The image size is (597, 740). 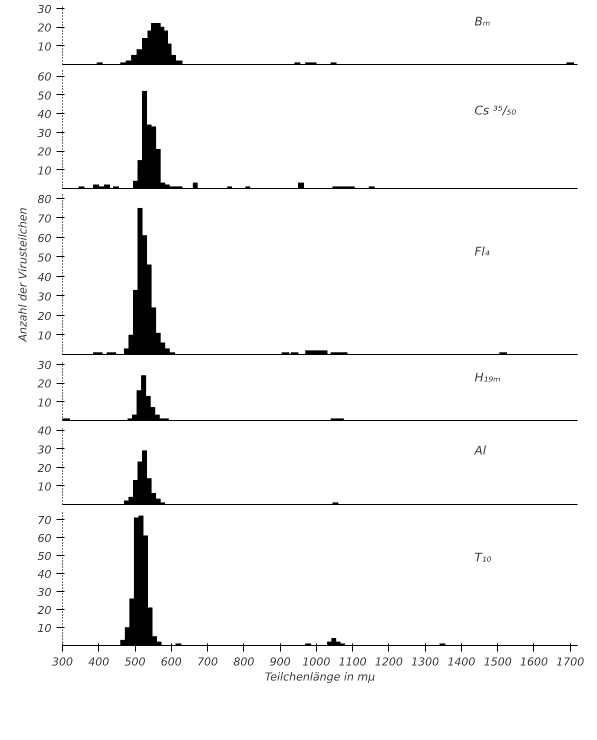 I want to click on x-tick-label: 900, so click(x=280, y=662).